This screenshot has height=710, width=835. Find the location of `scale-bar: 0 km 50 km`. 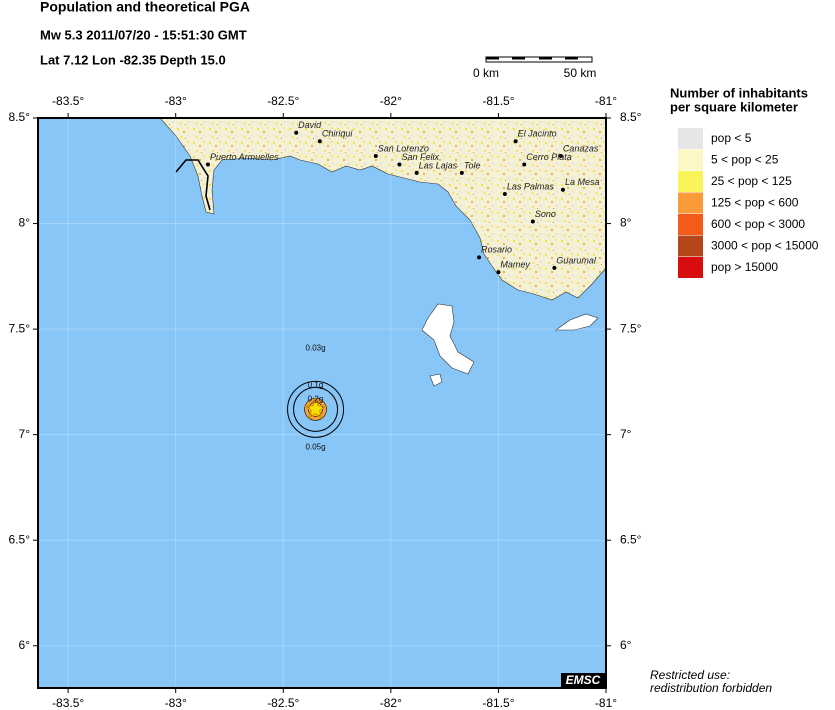

scale-bar: 0 km 50 km is located at coordinates (534, 68).